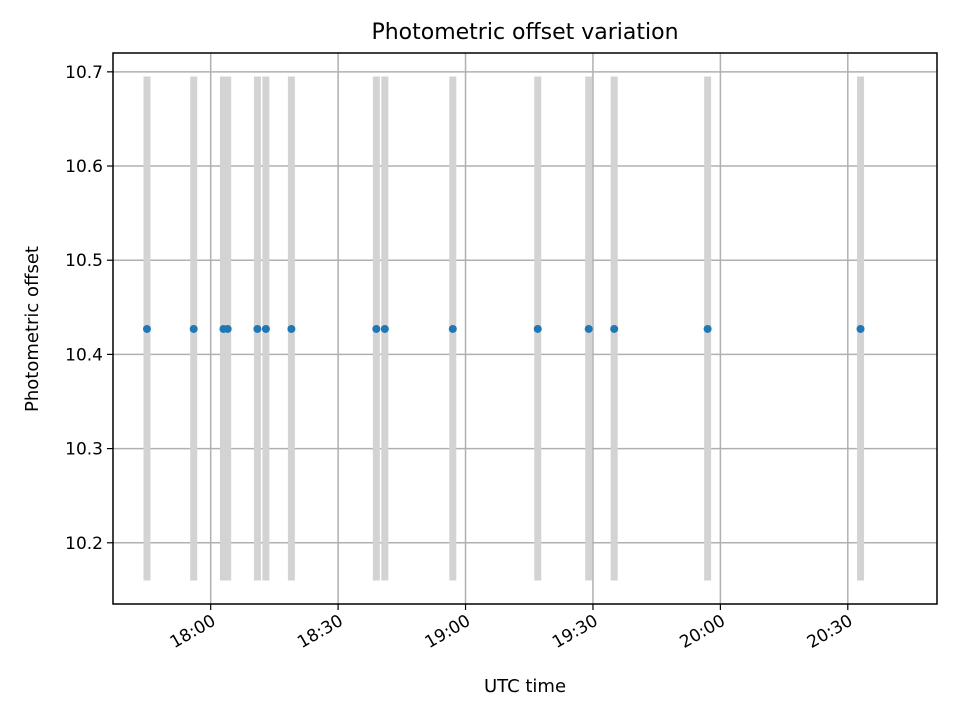 Image resolution: width=960 pixels, height=720 pixels. What do you see at coordinates (702, 632) in the screenshot?
I see `x-tick-label: 20:00` at bounding box center [702, 632].